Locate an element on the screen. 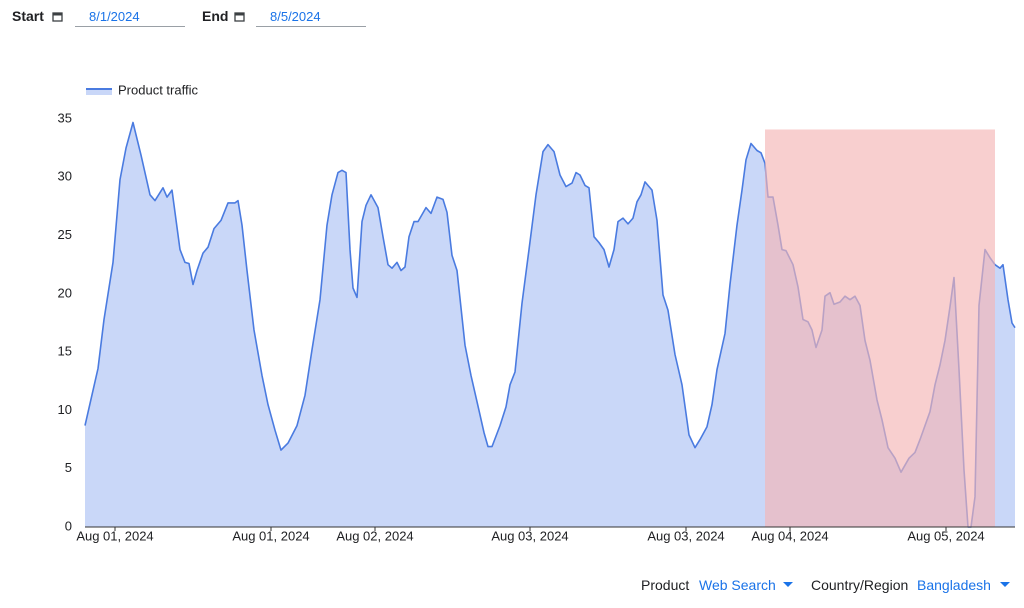 This screenshot has height=608, width=1024. start-label: Start is located at coordinates (28, 16).